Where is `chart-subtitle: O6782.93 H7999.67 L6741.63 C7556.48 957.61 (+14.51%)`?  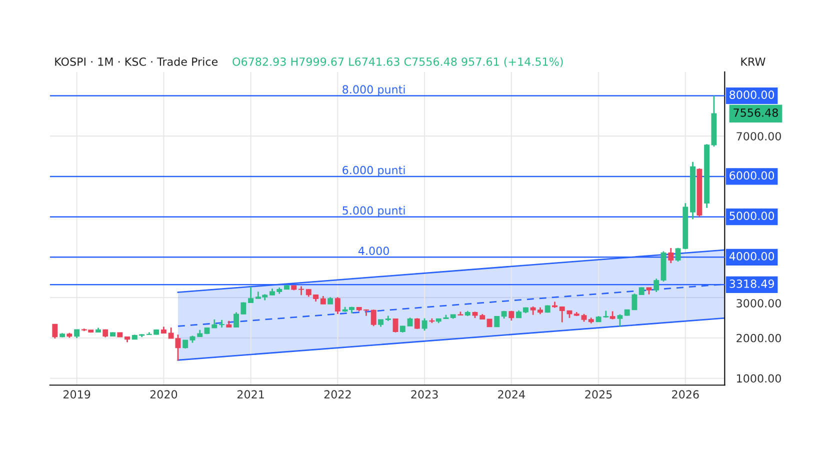 chart-subtitle: O6782.93 H7999.67 L6741.63 C7556.48 957.61 (+14.51%) is located at coordinates (397, 62).